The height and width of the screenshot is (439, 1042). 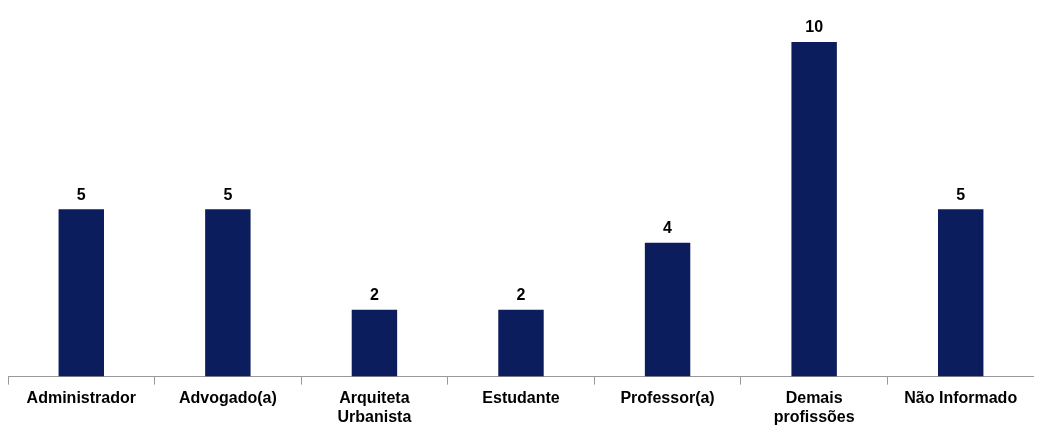 What do you see at coordinates (667, 397) in the screenshot?
I see `x-tick-label: Professor(a)` at bounding box center [667, 397].